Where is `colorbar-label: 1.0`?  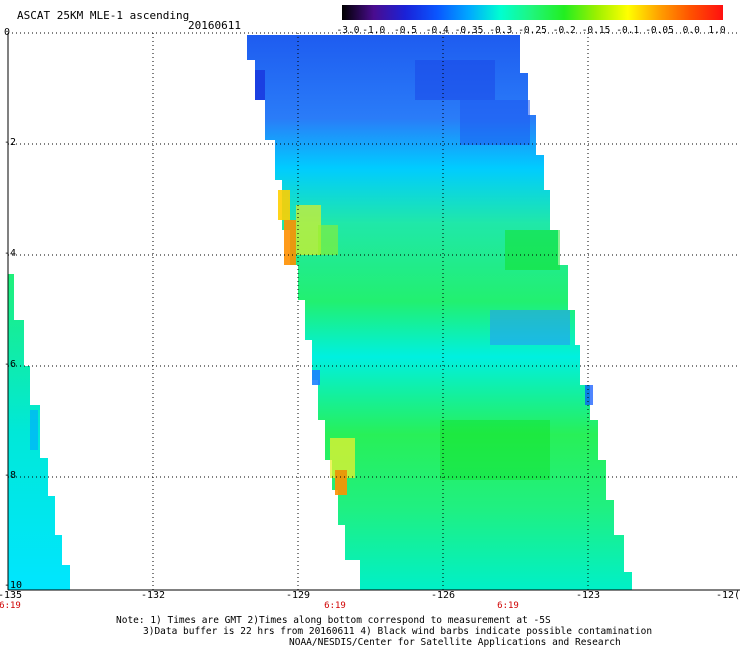
colorbar-label: 1.0 is located at coordinates (717, 30).